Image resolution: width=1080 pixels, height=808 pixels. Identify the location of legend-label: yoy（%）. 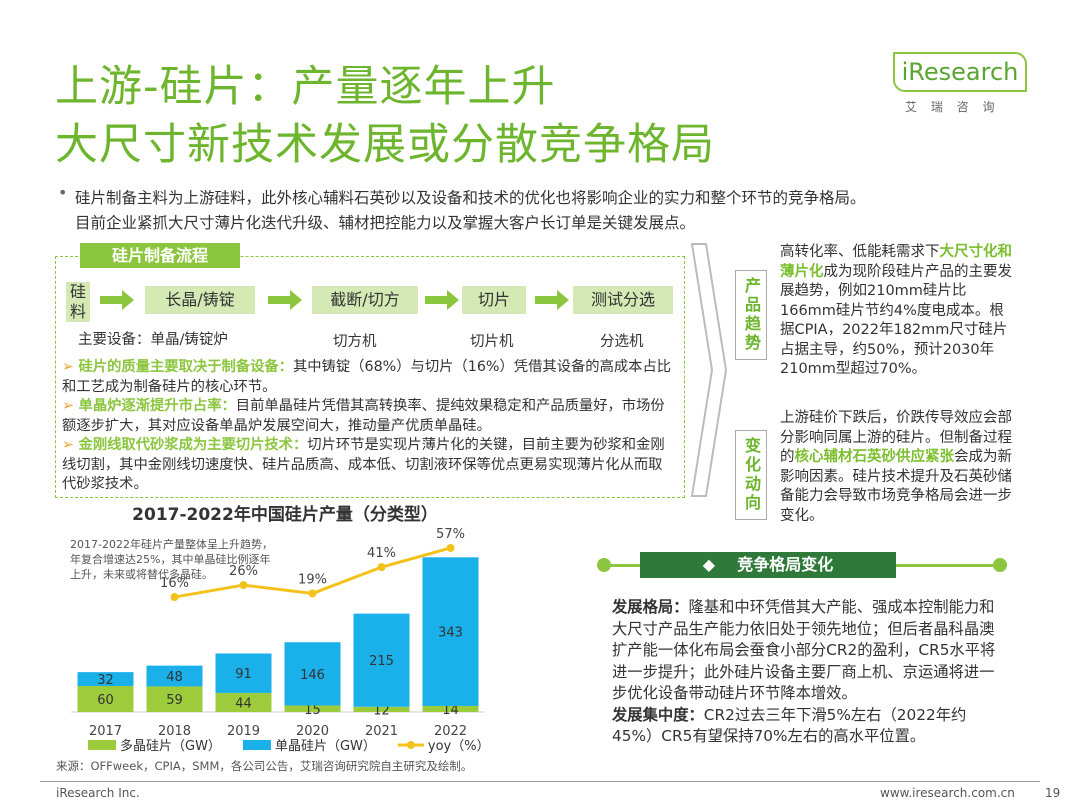
(459, 746).